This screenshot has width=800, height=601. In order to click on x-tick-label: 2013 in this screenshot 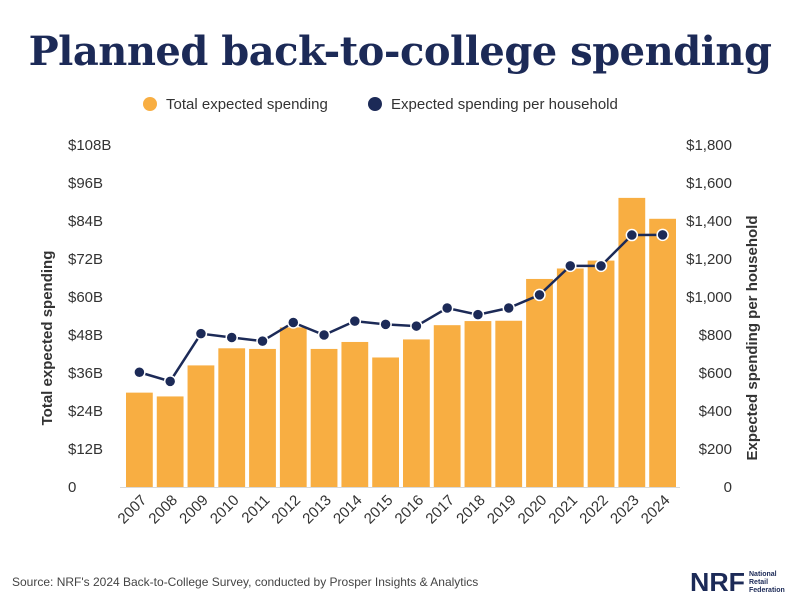, I will do `click(317, 510)`.